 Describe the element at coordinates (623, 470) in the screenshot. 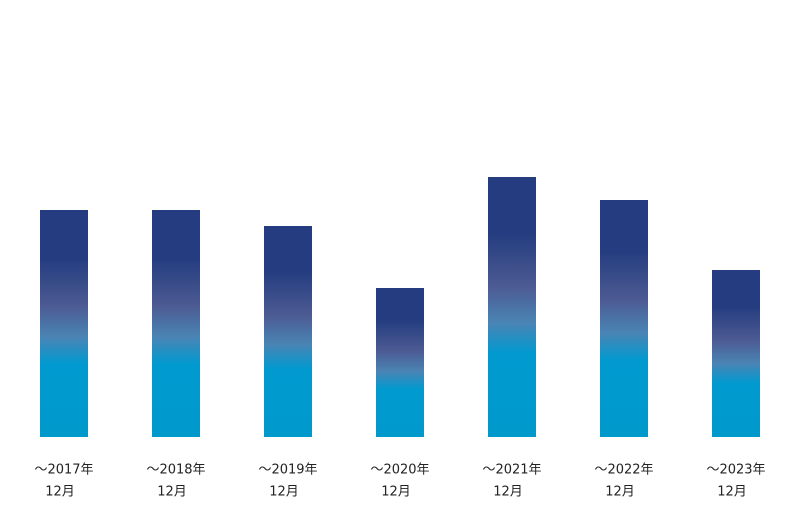

I see `x-tick-label: ～2022年` at that location.